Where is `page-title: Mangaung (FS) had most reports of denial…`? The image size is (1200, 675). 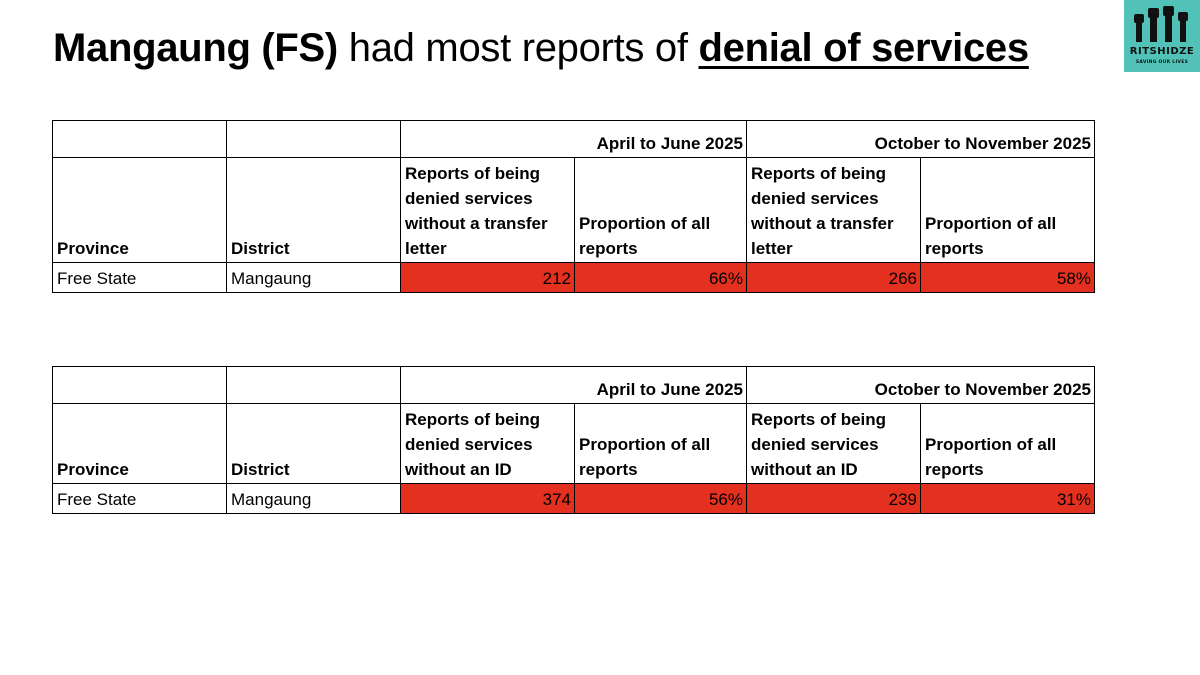
page-title: Mangaung (FS) had most reports of denial… is located at coordinates (541, 48).